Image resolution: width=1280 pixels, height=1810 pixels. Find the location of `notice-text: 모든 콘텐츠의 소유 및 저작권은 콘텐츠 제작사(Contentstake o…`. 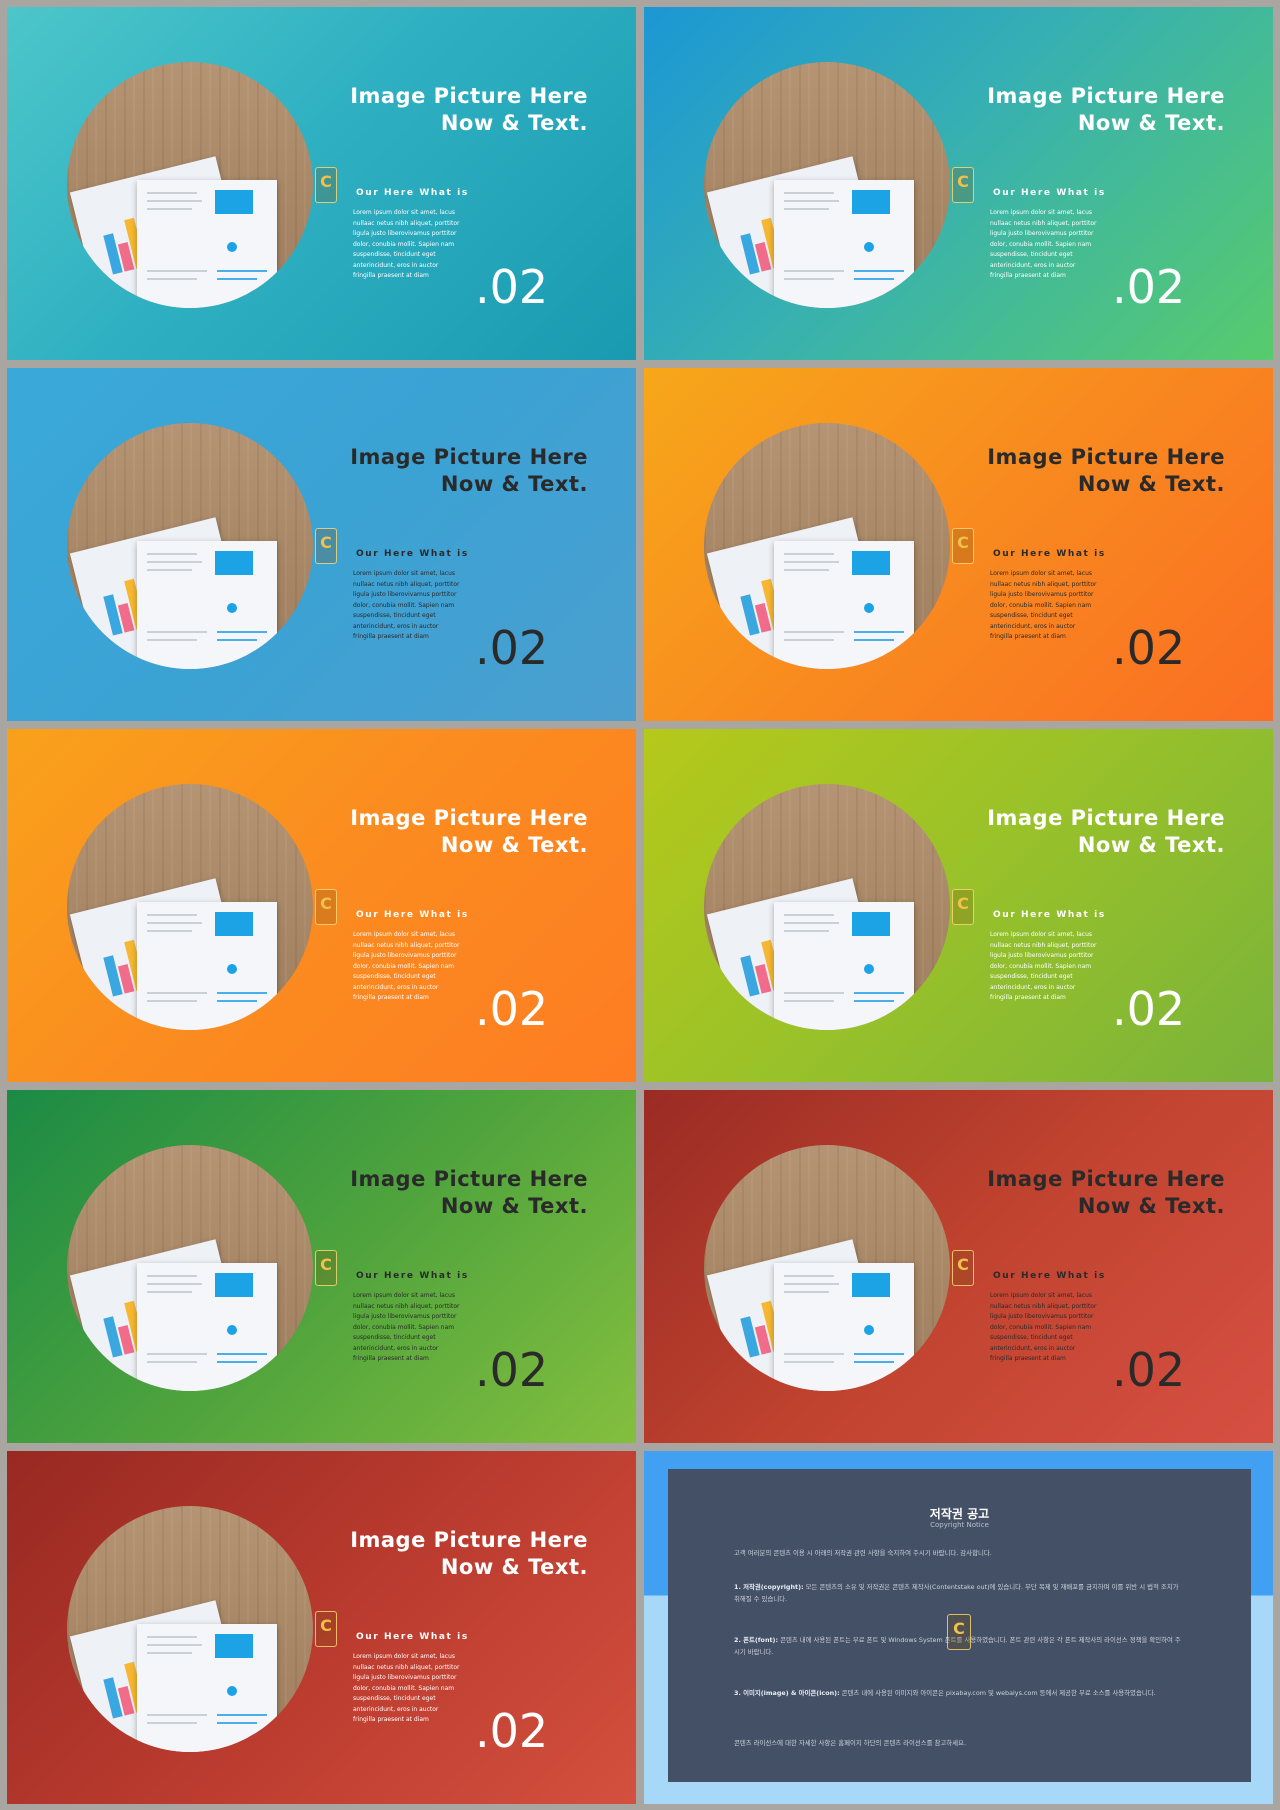

notice-text: 모든 콘텐츠의 소유 및 저작권은 콘텐츠 제작사(Contentstake o… is located at coordinates (956, 1593).